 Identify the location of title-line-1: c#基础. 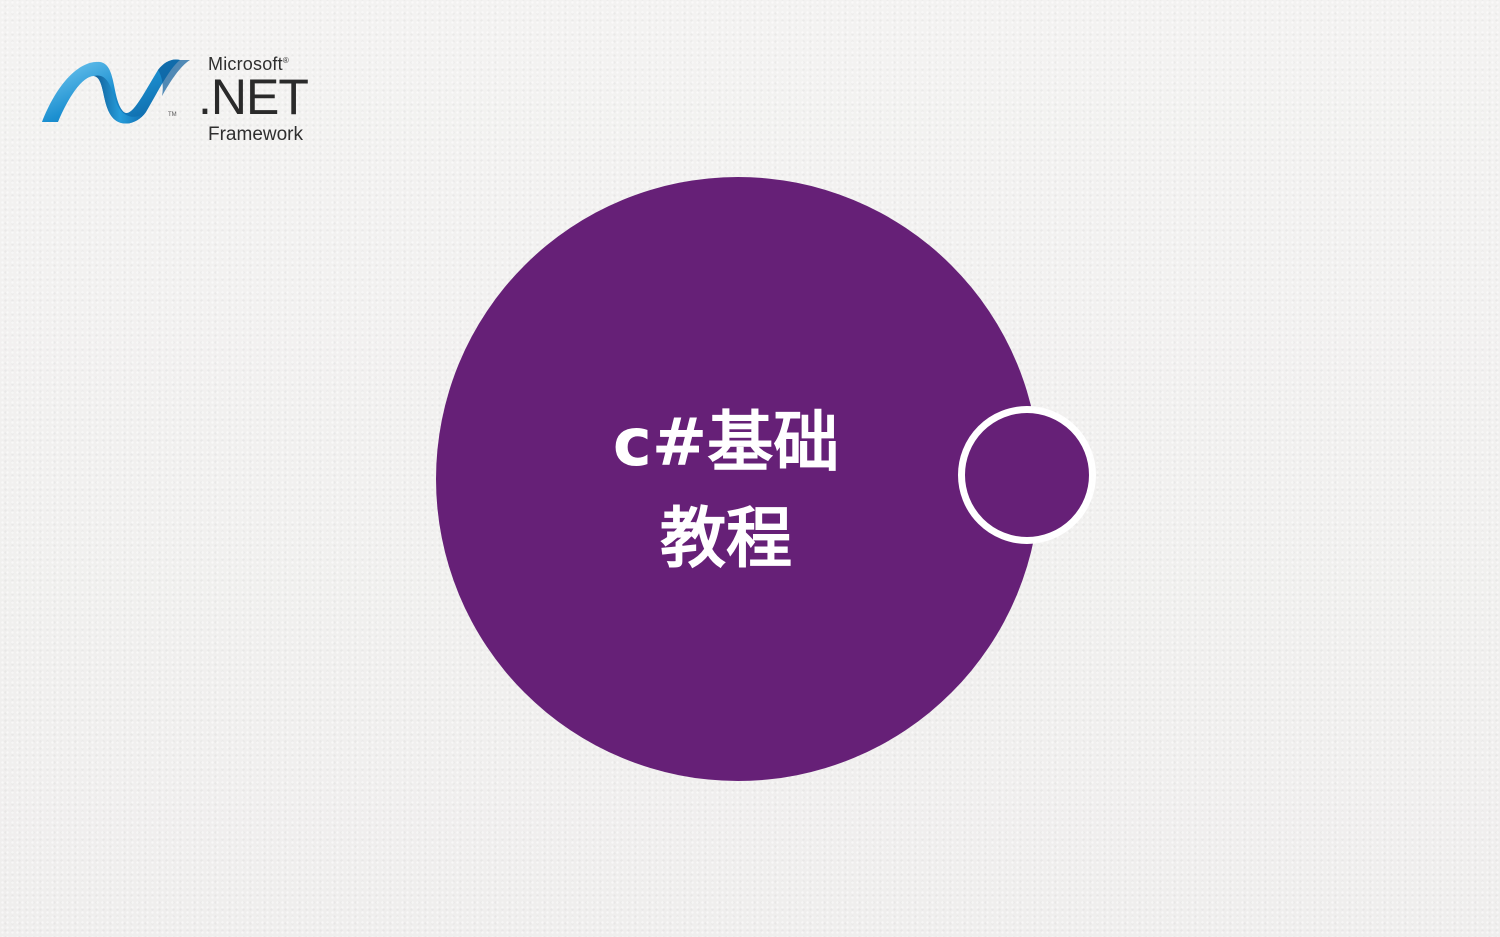
(726, 442).